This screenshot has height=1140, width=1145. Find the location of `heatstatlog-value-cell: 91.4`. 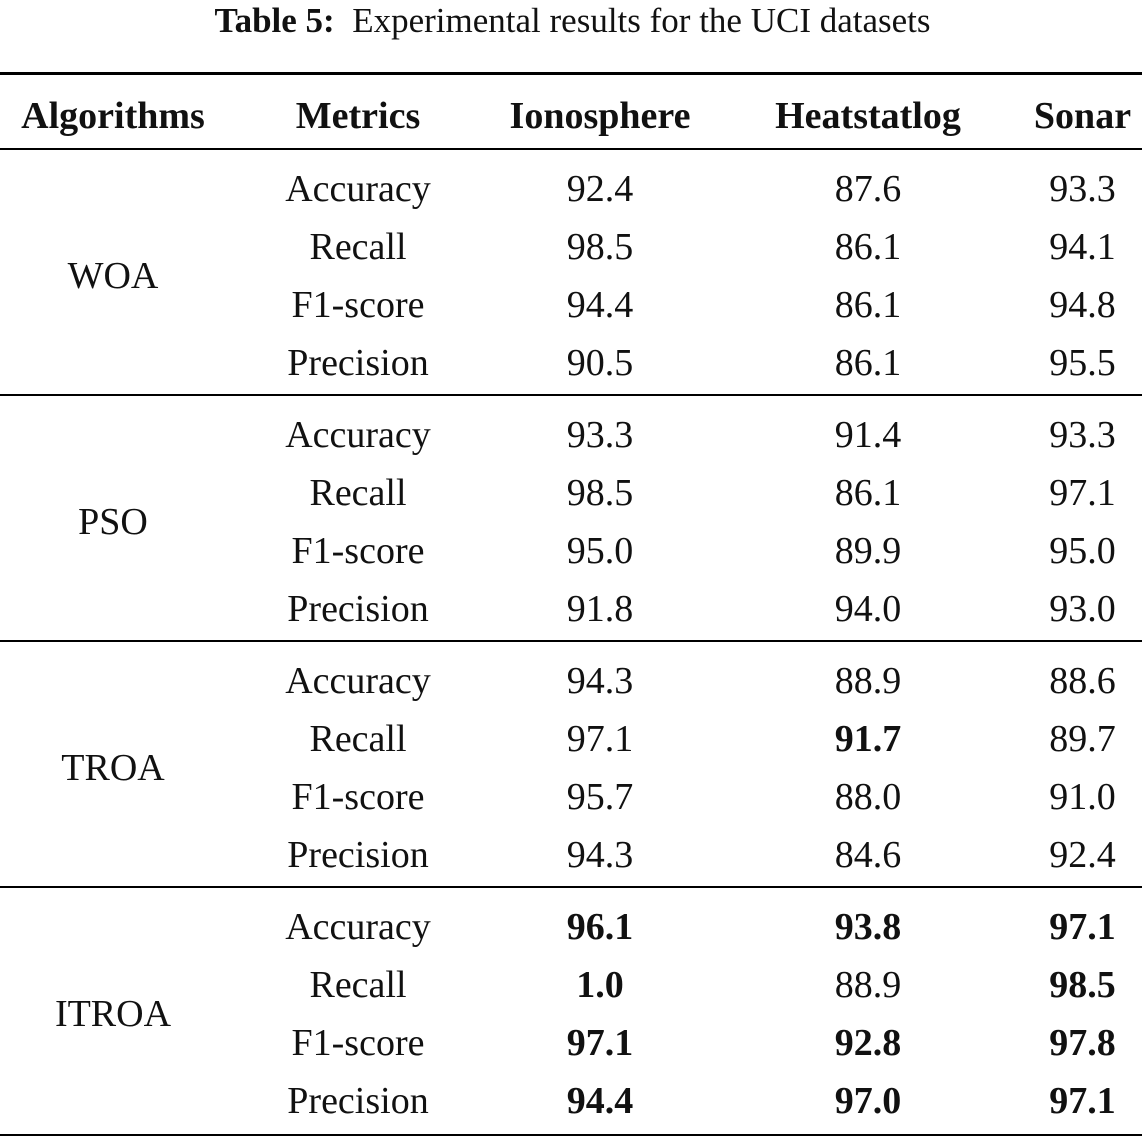

heatstatlog-value-cell: 91.4 is located at coordinates (868, 435).